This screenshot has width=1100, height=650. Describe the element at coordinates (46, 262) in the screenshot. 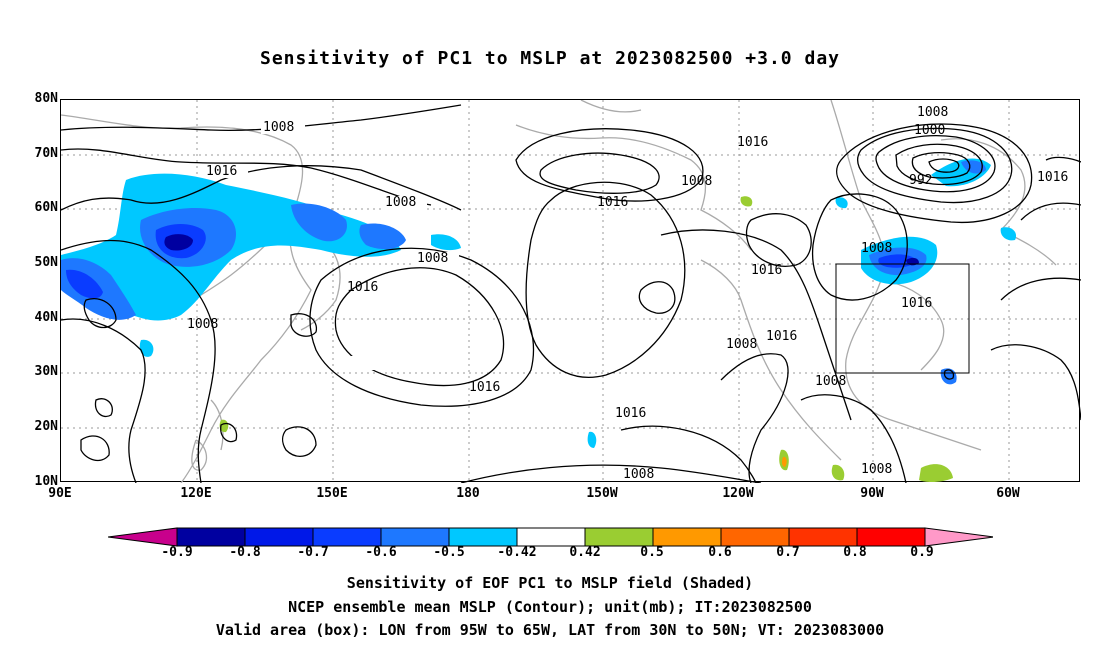

I see `lat-tick-50n: 50N` at that location.